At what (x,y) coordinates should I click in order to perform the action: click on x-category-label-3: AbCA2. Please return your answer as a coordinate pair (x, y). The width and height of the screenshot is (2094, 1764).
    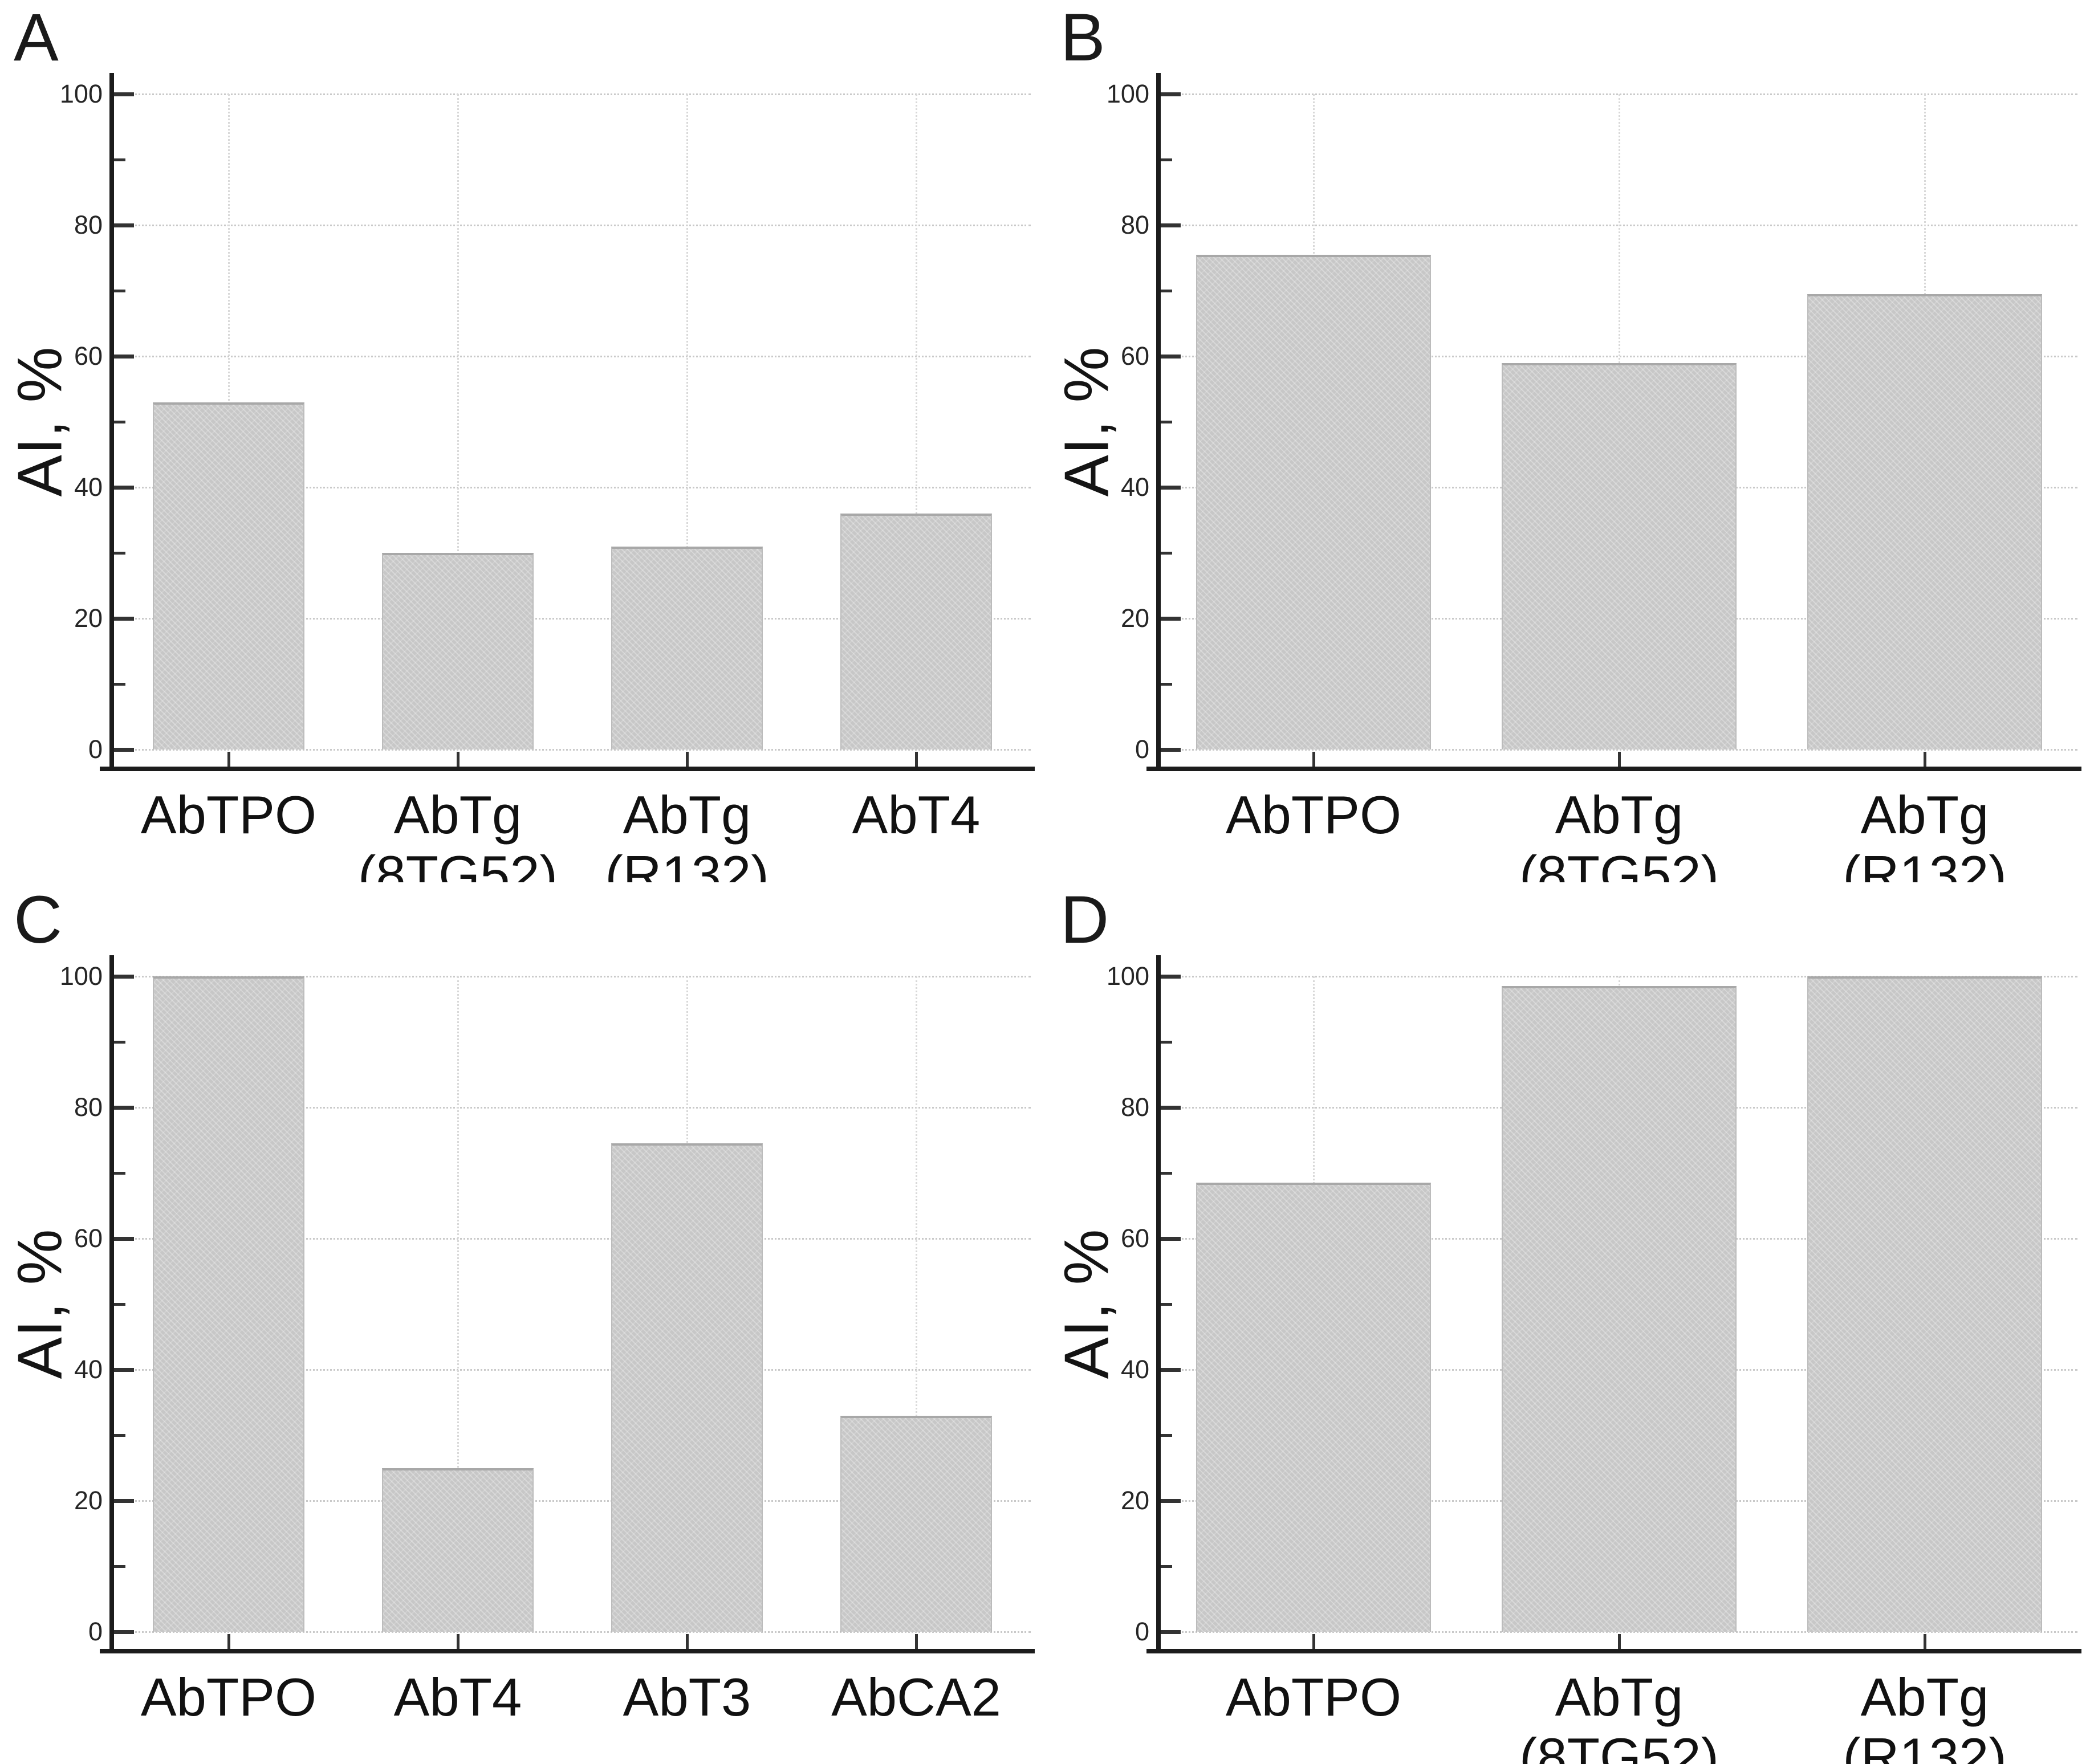
    Looking at the image, I should click on (890, 1697).